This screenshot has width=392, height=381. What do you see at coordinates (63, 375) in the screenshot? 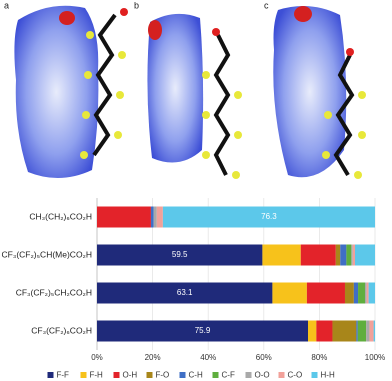
I see `legend-label: F-F` at bounding box center [63, 375].